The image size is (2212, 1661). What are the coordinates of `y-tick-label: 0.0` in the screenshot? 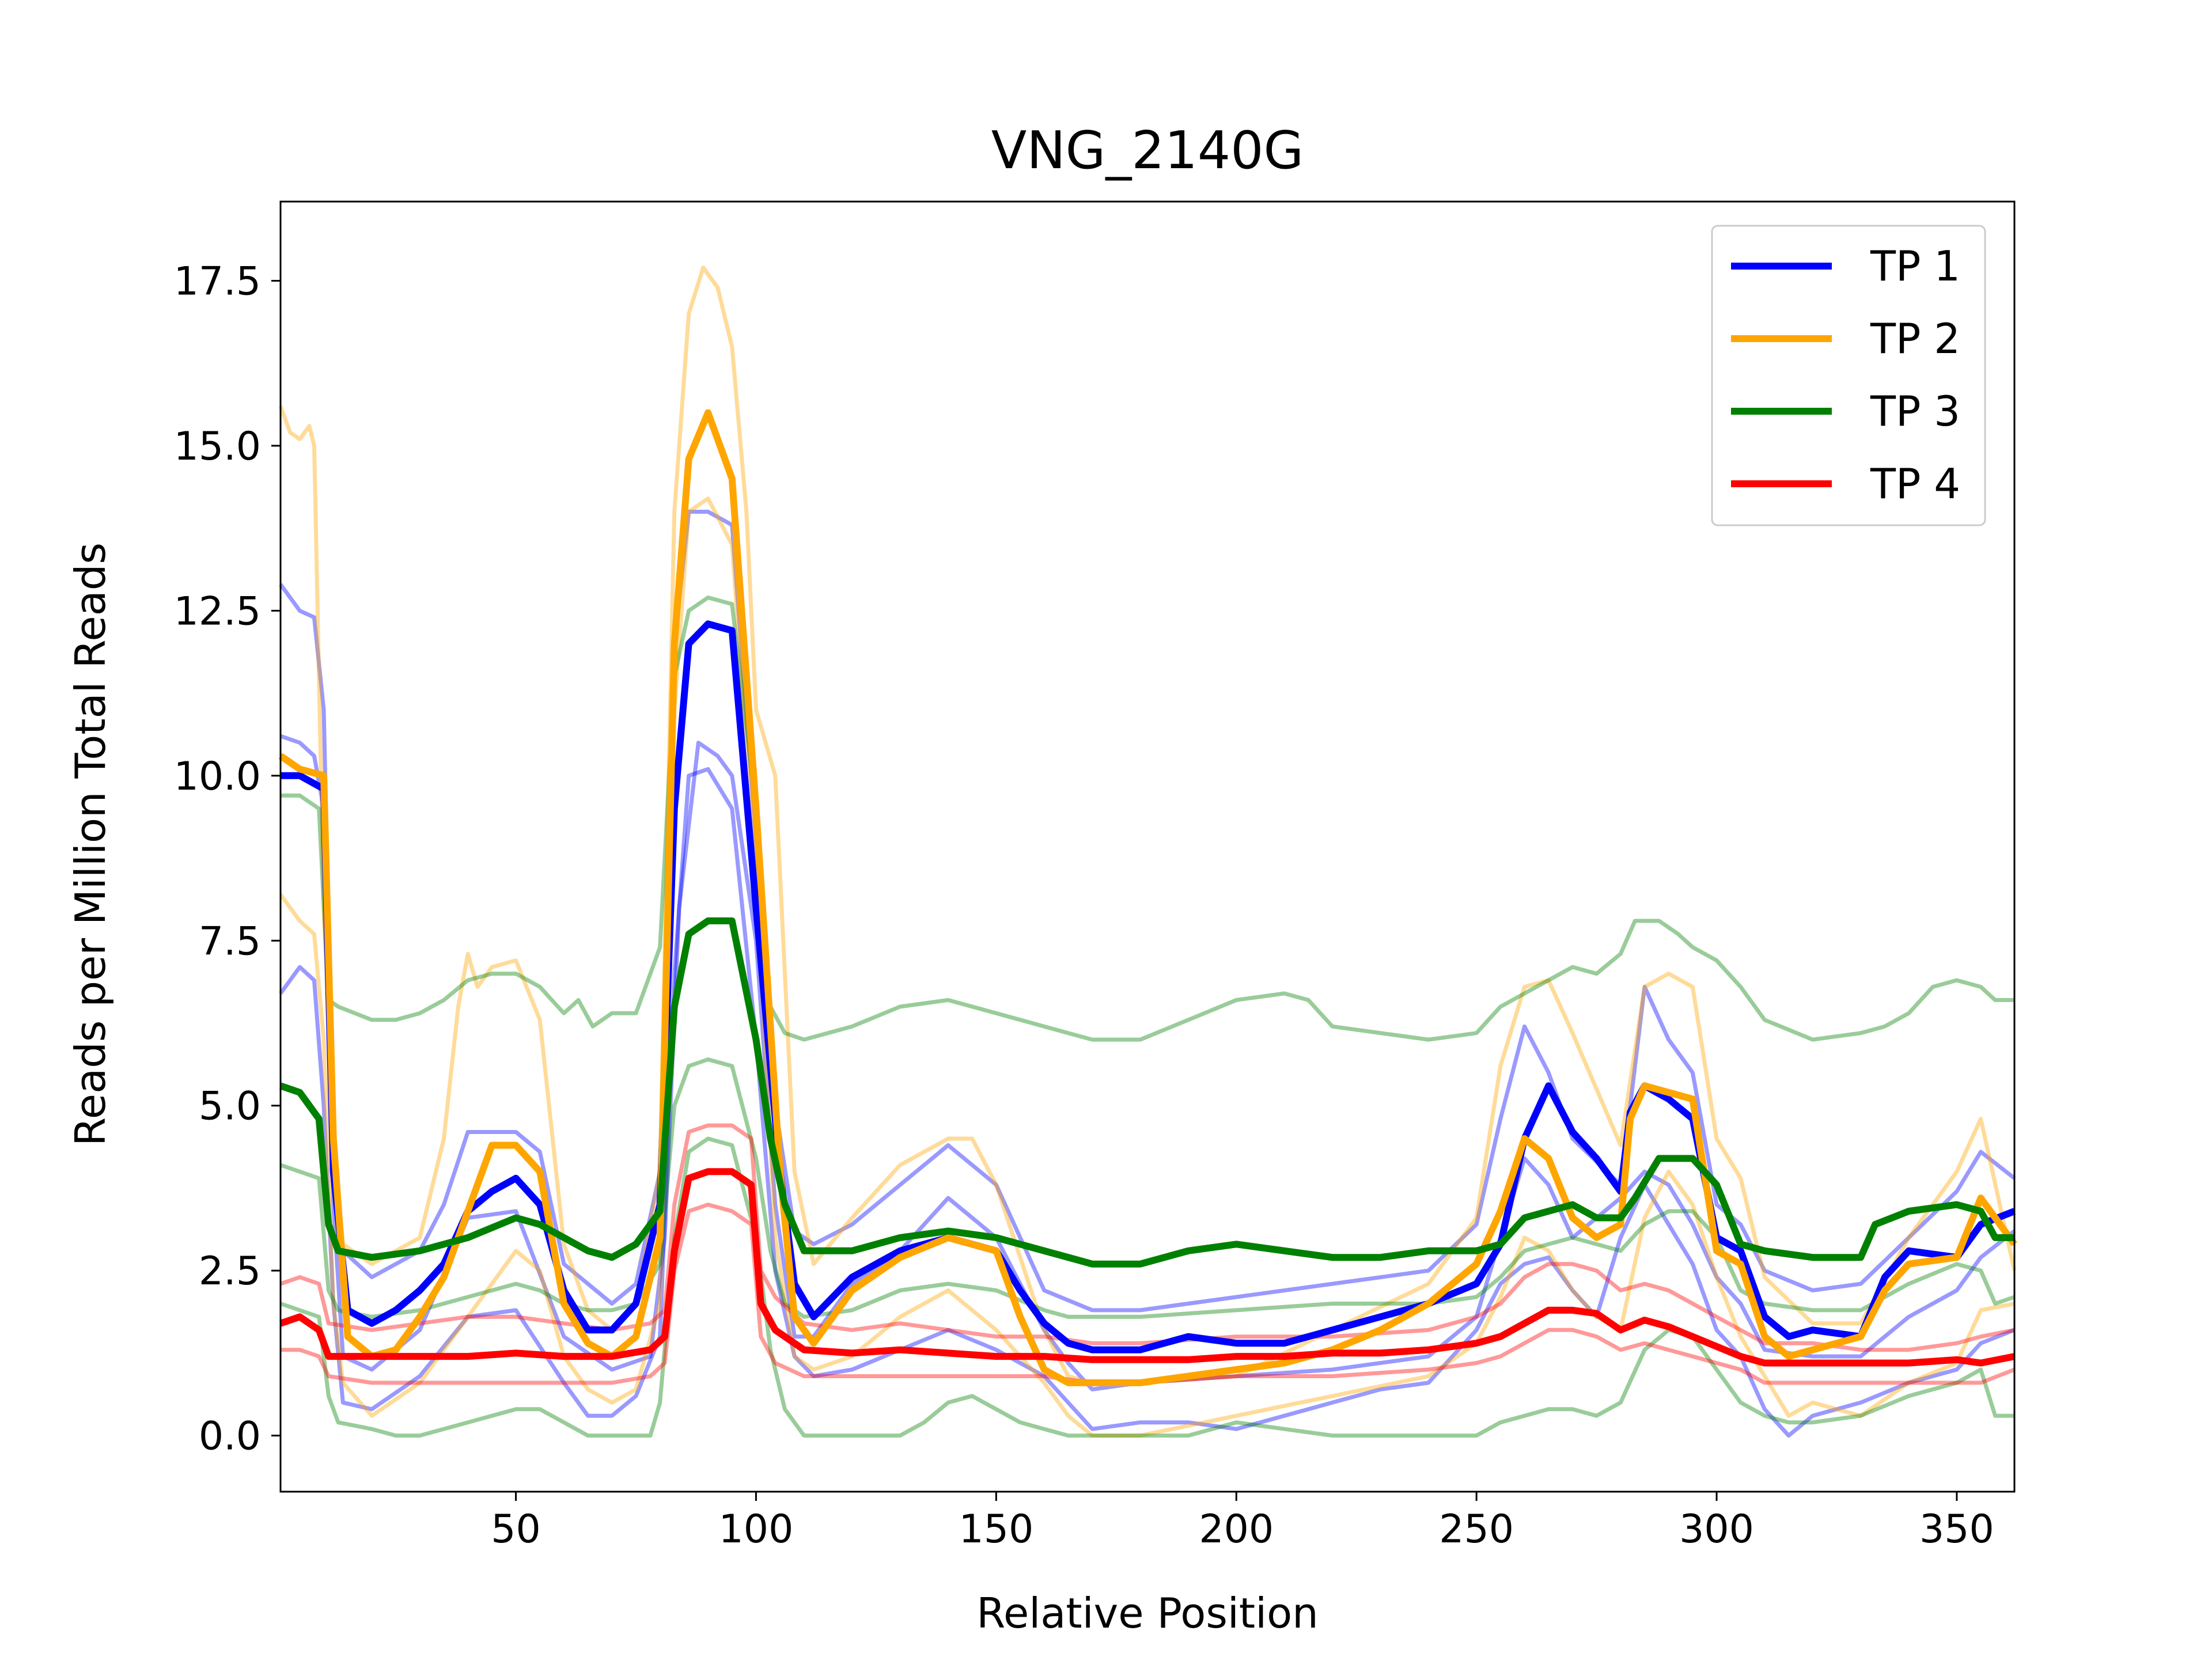 It's located at (230, 1436).